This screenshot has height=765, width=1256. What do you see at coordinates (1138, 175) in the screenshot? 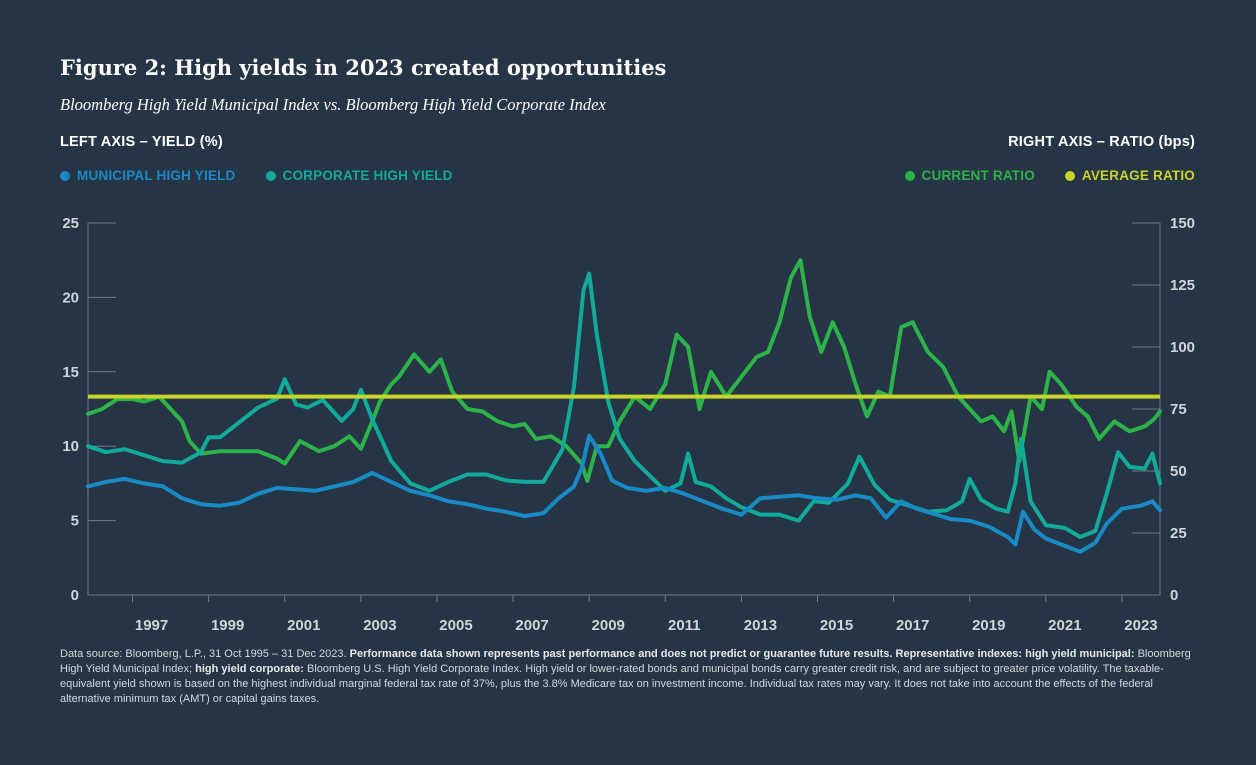
I see `legend-label-average-ratio: AVERAGE RATIO` at bounding box center [1138, 175].